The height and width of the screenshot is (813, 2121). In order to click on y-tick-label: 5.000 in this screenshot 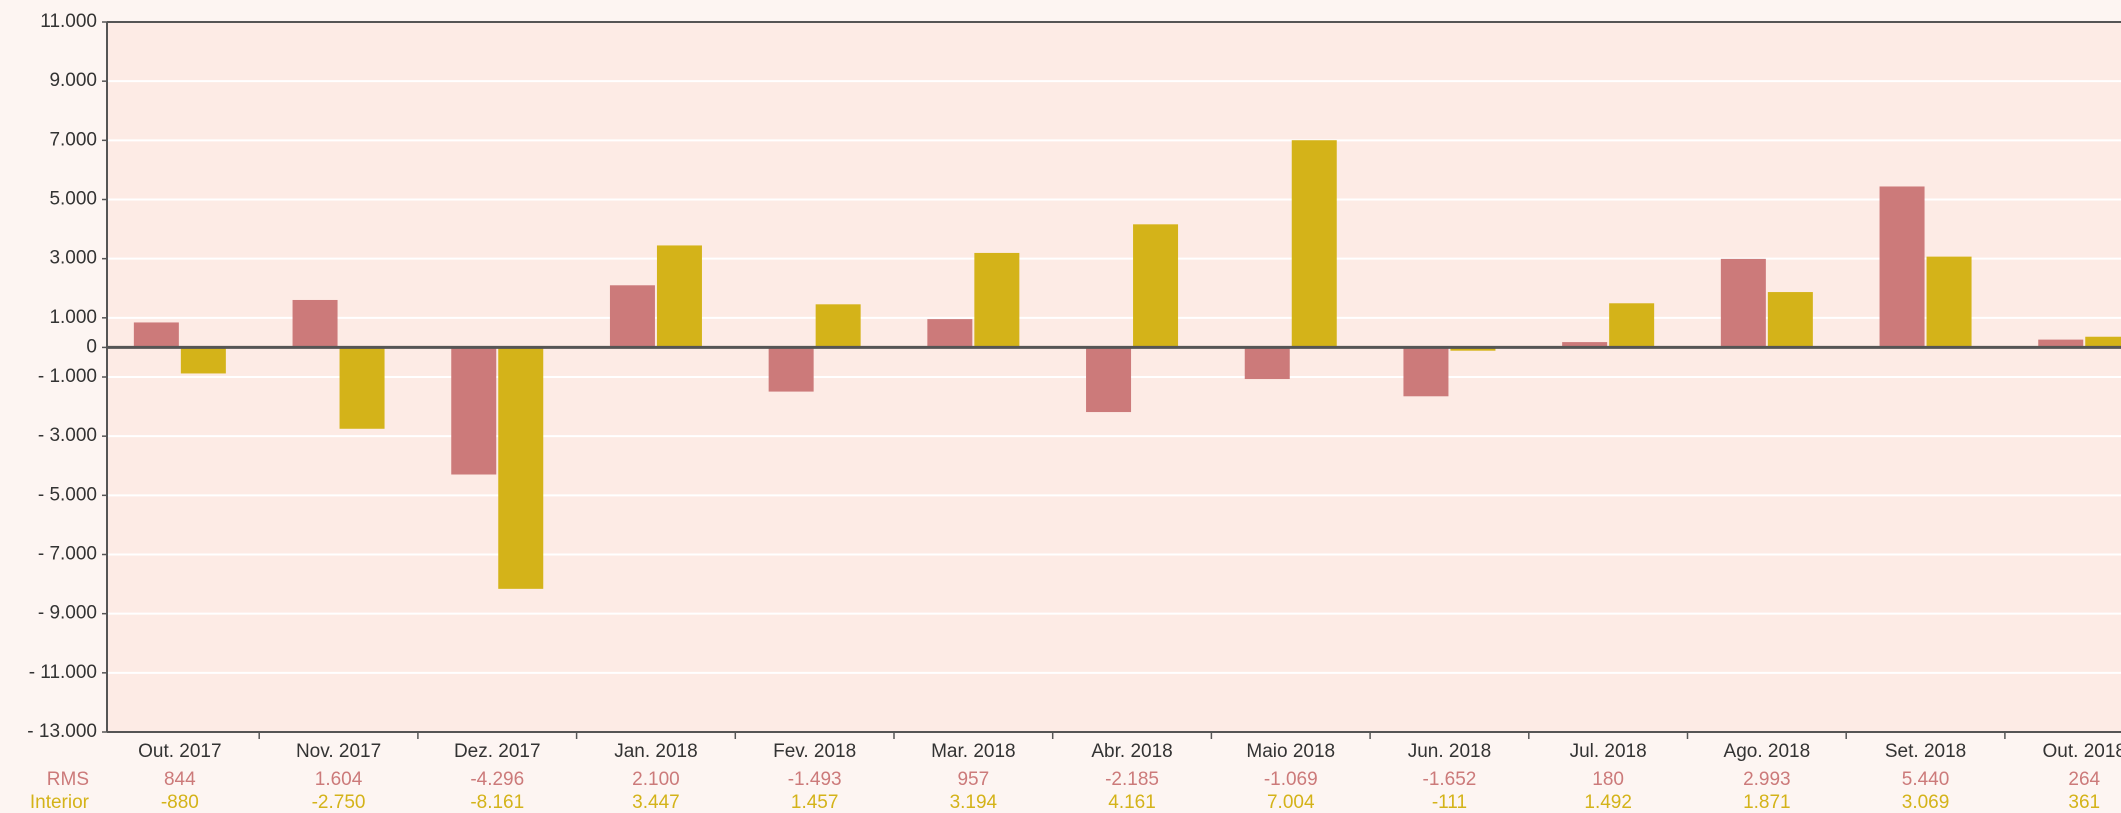, I will do `click(73, 199)`.